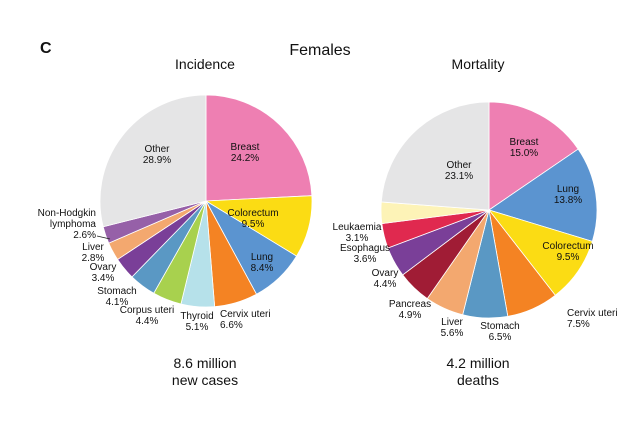 The image size is (640, 427). Describe the element at coordinates (592, 319) in the screenshot. I see `mortality-label-cervix-uteri: Cervix uteri 7.5%` at that location.